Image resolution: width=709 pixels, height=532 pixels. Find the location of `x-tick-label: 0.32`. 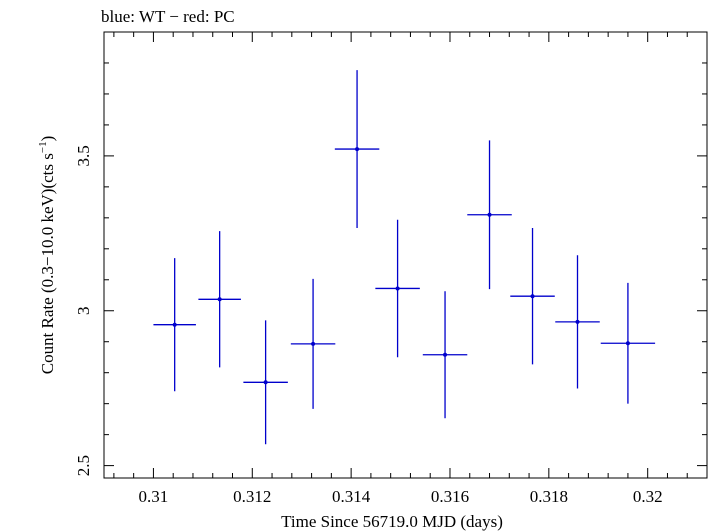

x-tick-label: 0.32 is located at coordinates (648, 496).